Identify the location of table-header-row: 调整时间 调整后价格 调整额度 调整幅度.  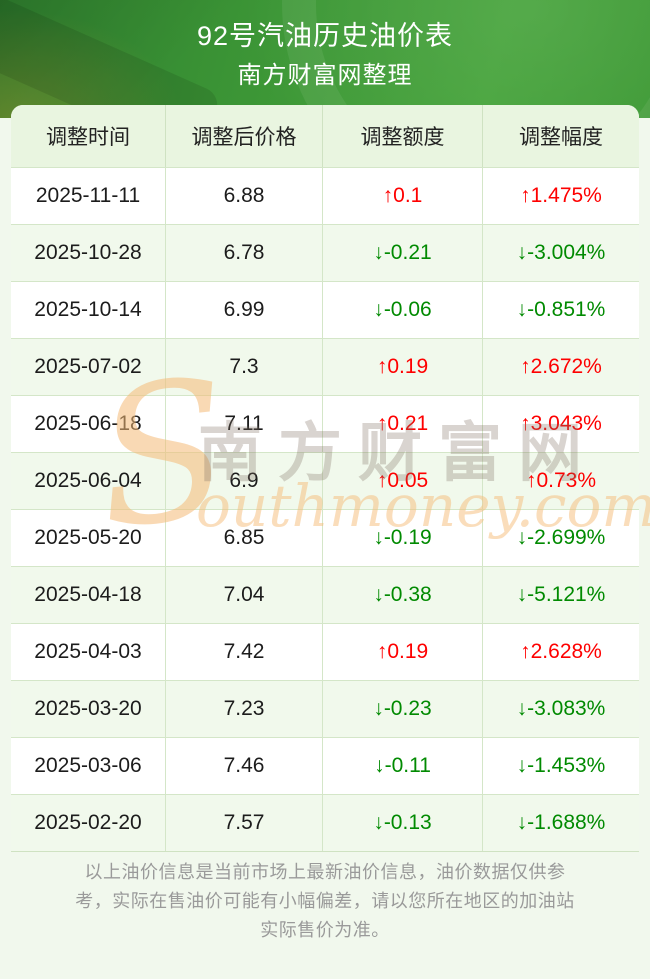
(325, 136).